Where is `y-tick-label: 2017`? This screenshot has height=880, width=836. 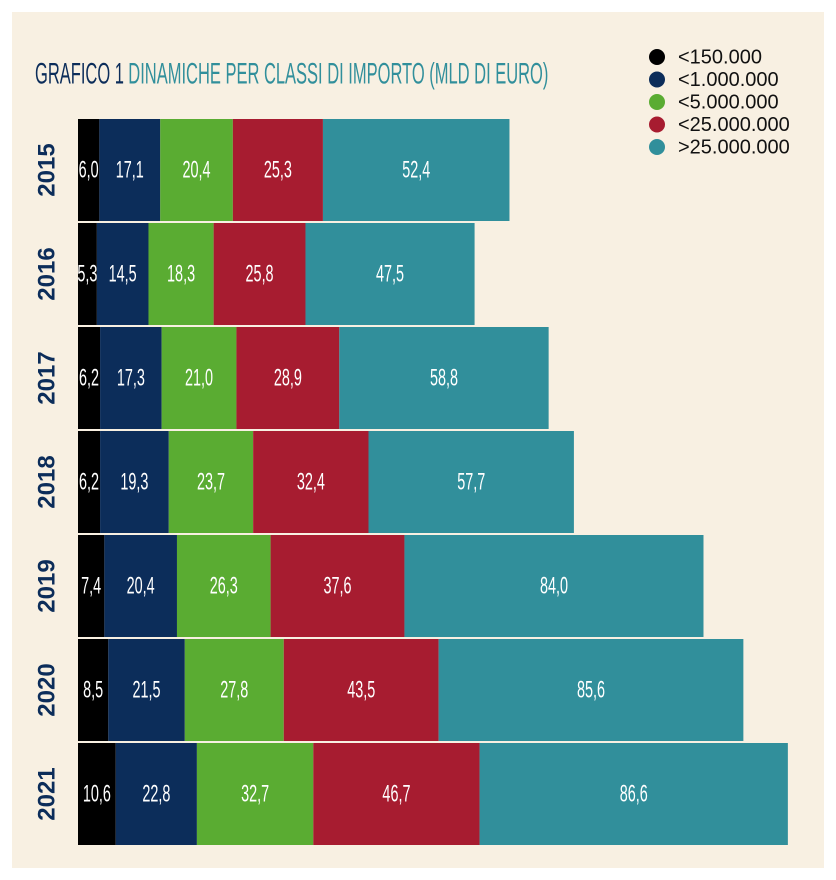
y-tick-label: 2017 is located at coordinates (46, 377).